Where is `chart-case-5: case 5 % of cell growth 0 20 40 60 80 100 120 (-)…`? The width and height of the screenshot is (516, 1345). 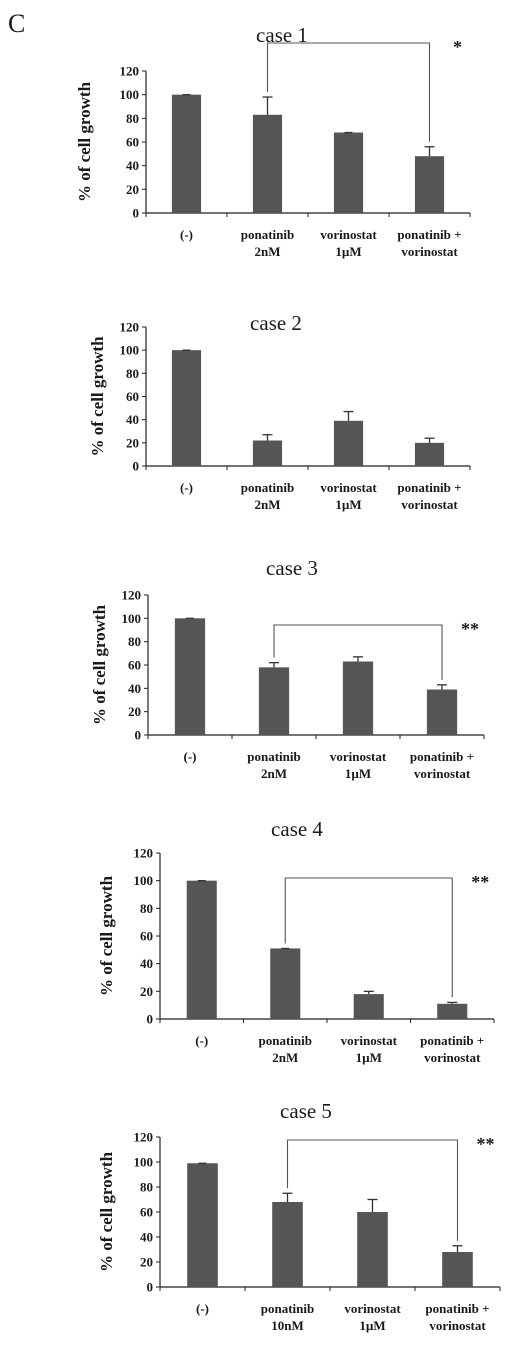
chart-case-5: case 5 % of cell growth 0 20 40 60 80 100 120 (-)… is located at coordinates (299, 1216).